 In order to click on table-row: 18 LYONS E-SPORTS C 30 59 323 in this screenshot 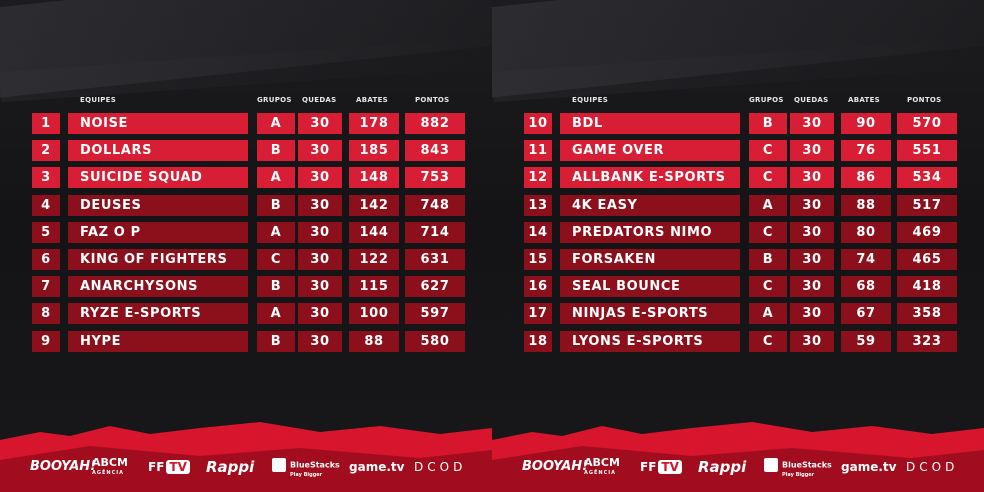, I will do `click(738, 341)`.